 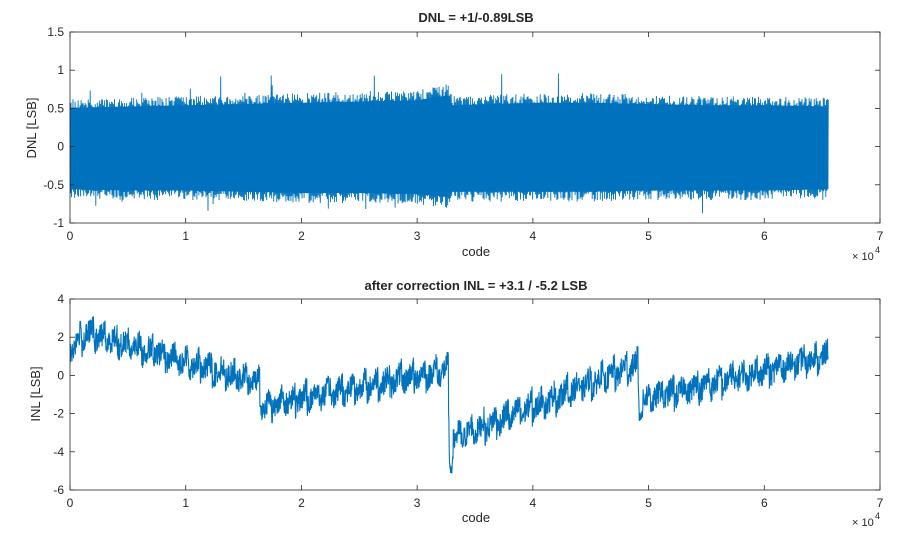 What do you see at coordinates (863, 523) in the screenshot?
I see `inl-x-multiplier-base: × 10` at bounding box center [863, 523].